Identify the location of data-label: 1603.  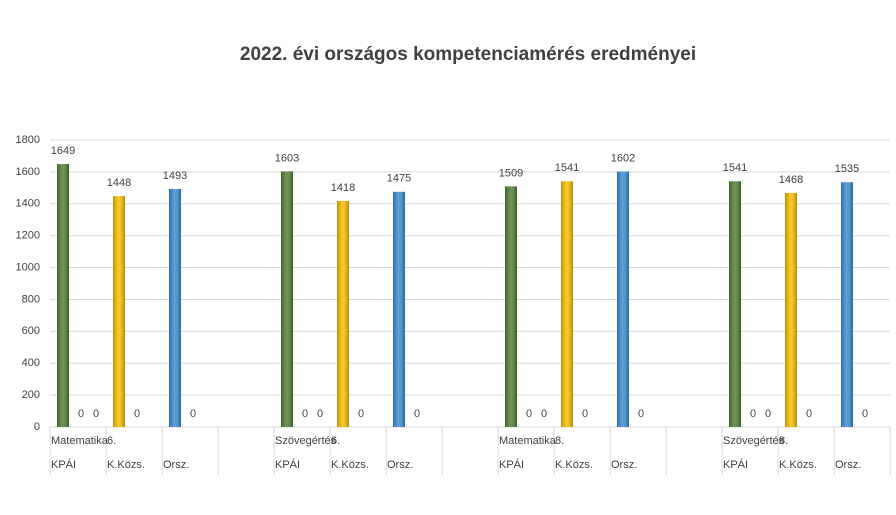
(287, 158).